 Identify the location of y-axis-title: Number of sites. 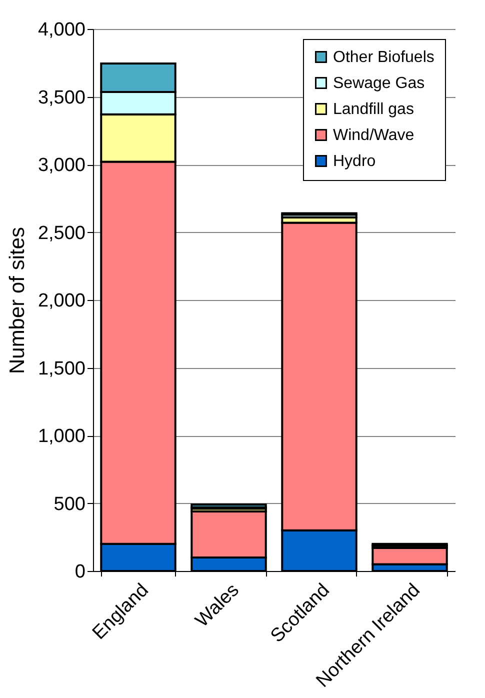
(17, 300).